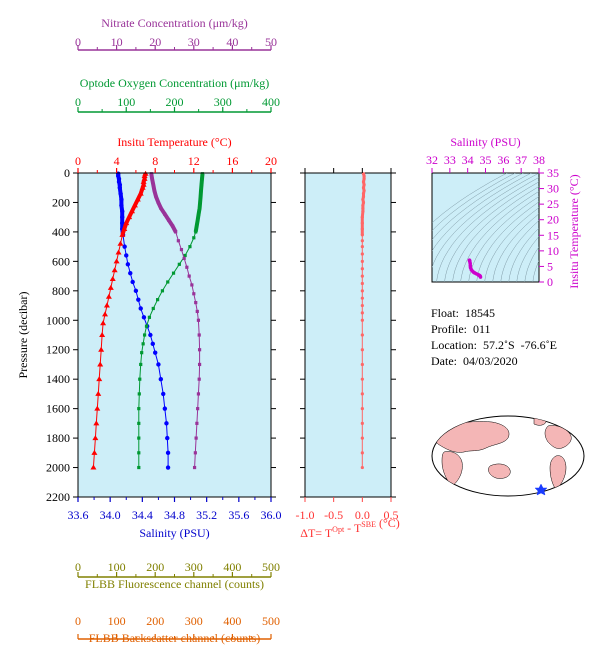 This screenshot has width=609, height=663. What do you see at coordinates (61, 291) in the screenshot?
I see `y-tick-label: 800` at bounding box center [61, 291].